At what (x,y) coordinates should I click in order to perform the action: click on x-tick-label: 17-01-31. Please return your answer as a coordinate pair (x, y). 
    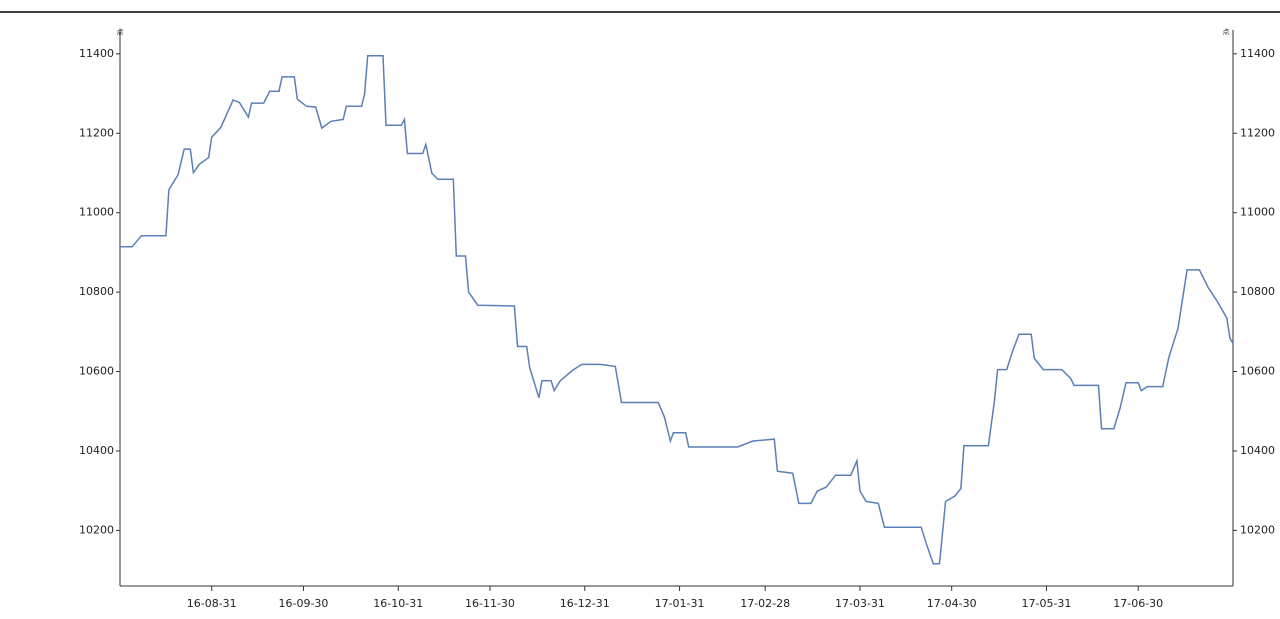
    Looking at the image, I should click on (680, 603).